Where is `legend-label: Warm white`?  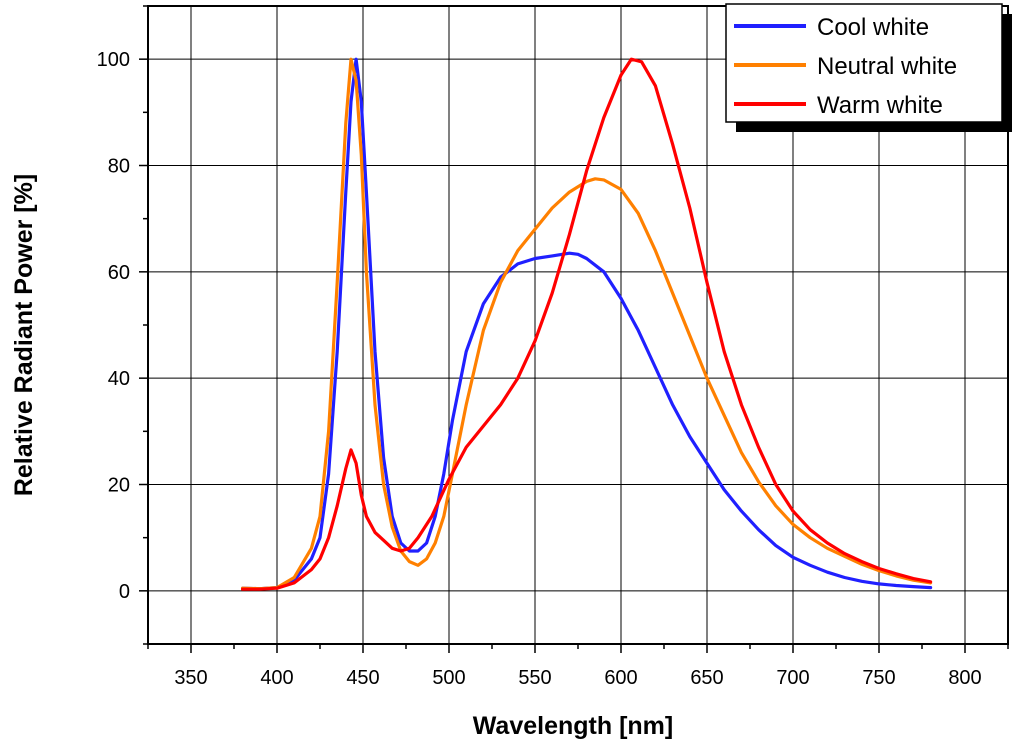 legend-label: Warm white is located at coordinates (880, 105).